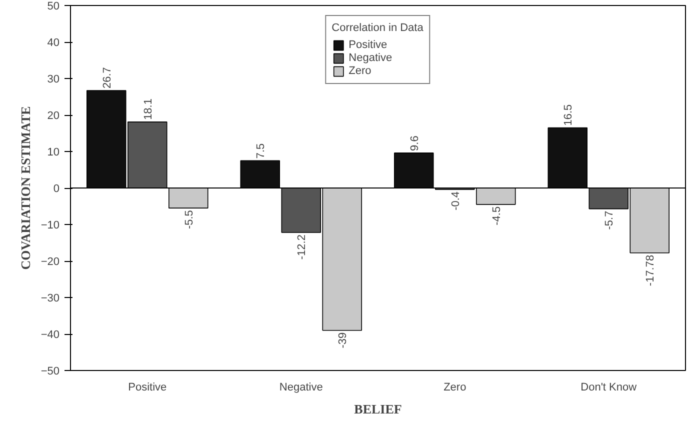 The width and height of the screenshot is (693, 427). What do you see at coordinates (25, 188) in the screenshot?
I see `y-axis-title: COVARIATION ESTIMATE` at bounding box center [25, 188].